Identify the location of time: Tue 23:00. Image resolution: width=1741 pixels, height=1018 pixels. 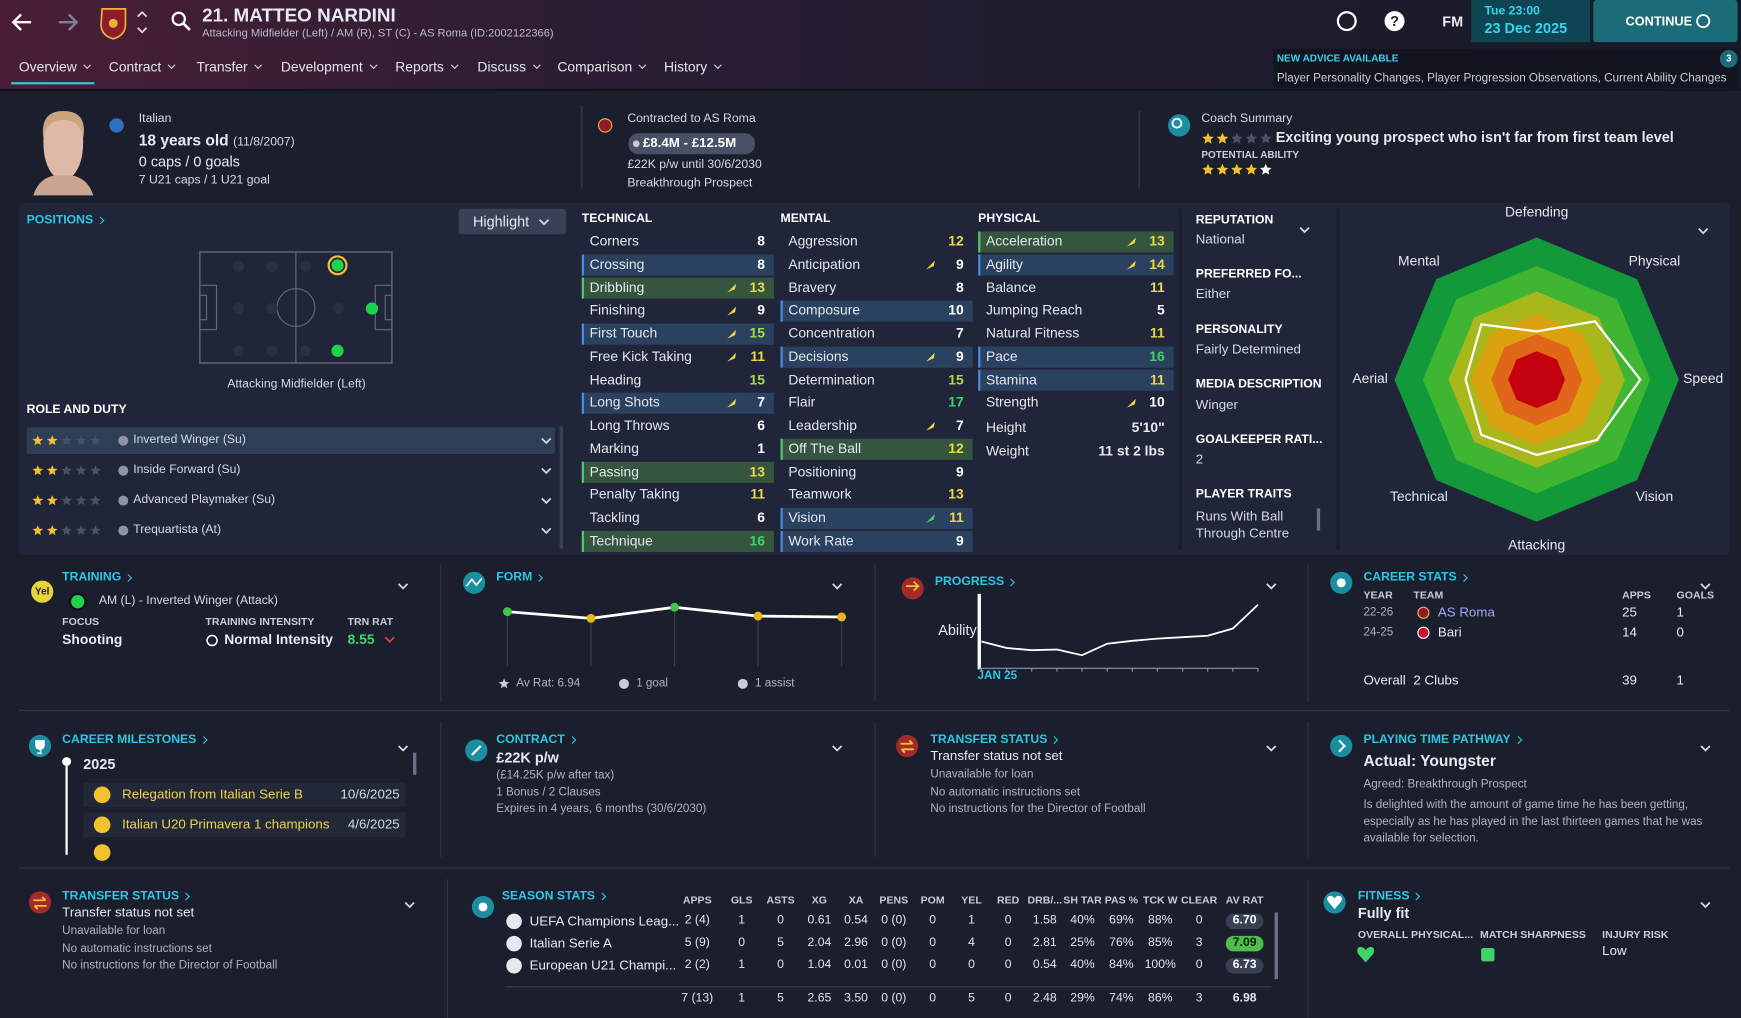
(1512, 11).